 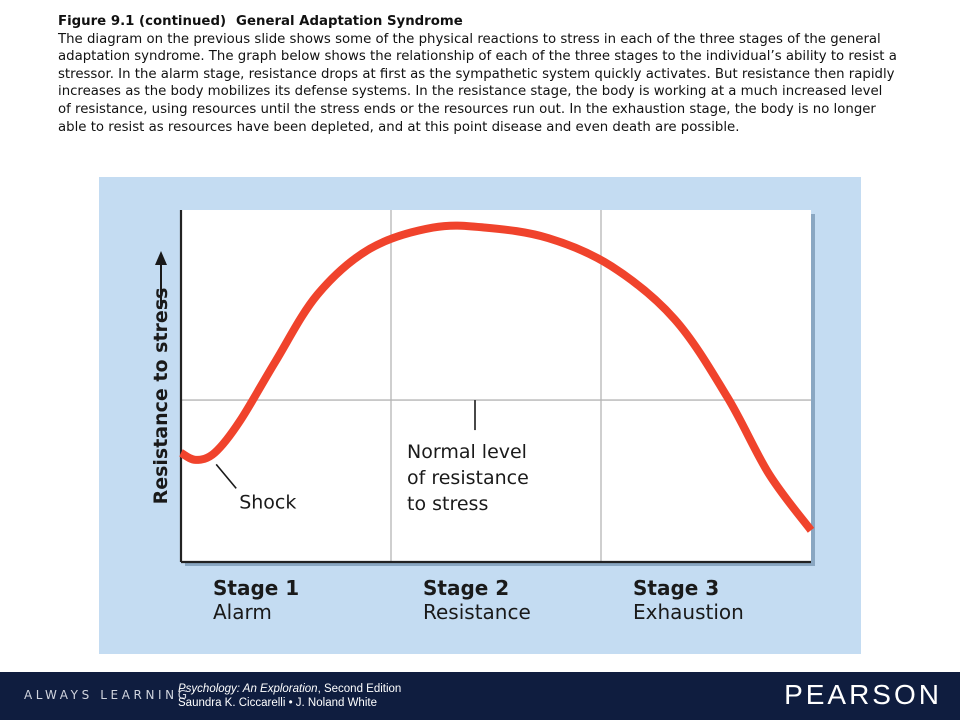 I want to click on normal-level-label-line: Normal level, so click(x=467, y=452).